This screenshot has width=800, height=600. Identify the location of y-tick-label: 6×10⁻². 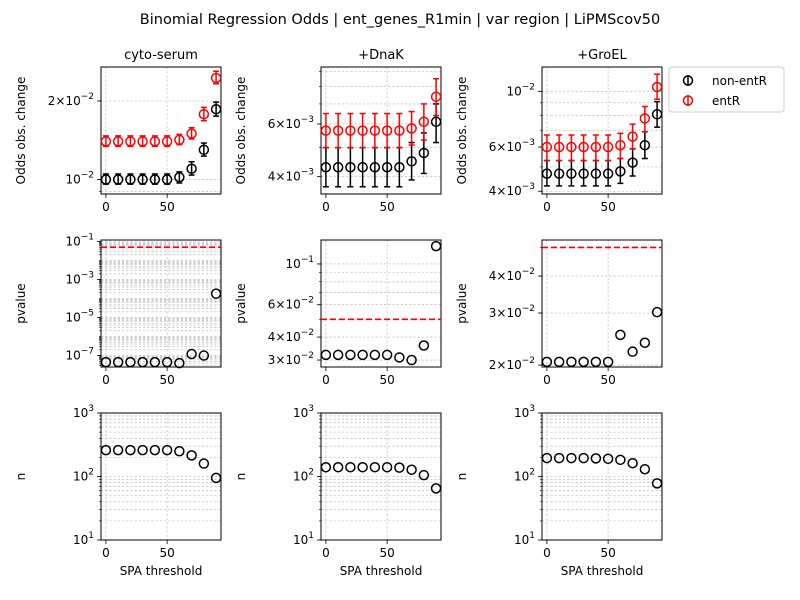
(291, 304).